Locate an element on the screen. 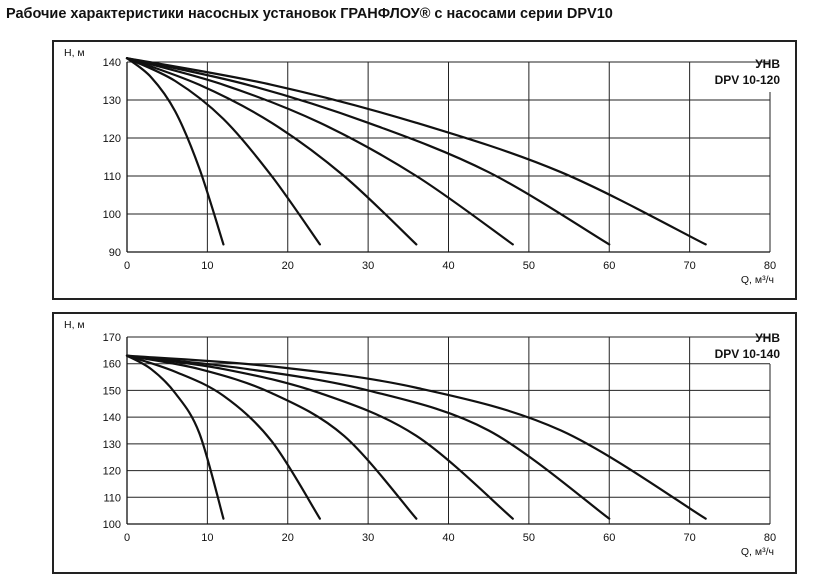  y-tick-label: 160 is located at coordinates (112, 365).